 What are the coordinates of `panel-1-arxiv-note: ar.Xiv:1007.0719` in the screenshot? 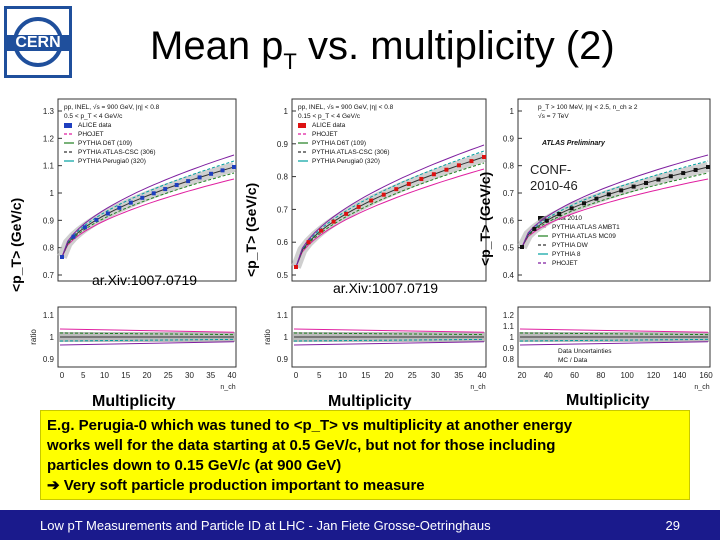 It's located at (145, 280).